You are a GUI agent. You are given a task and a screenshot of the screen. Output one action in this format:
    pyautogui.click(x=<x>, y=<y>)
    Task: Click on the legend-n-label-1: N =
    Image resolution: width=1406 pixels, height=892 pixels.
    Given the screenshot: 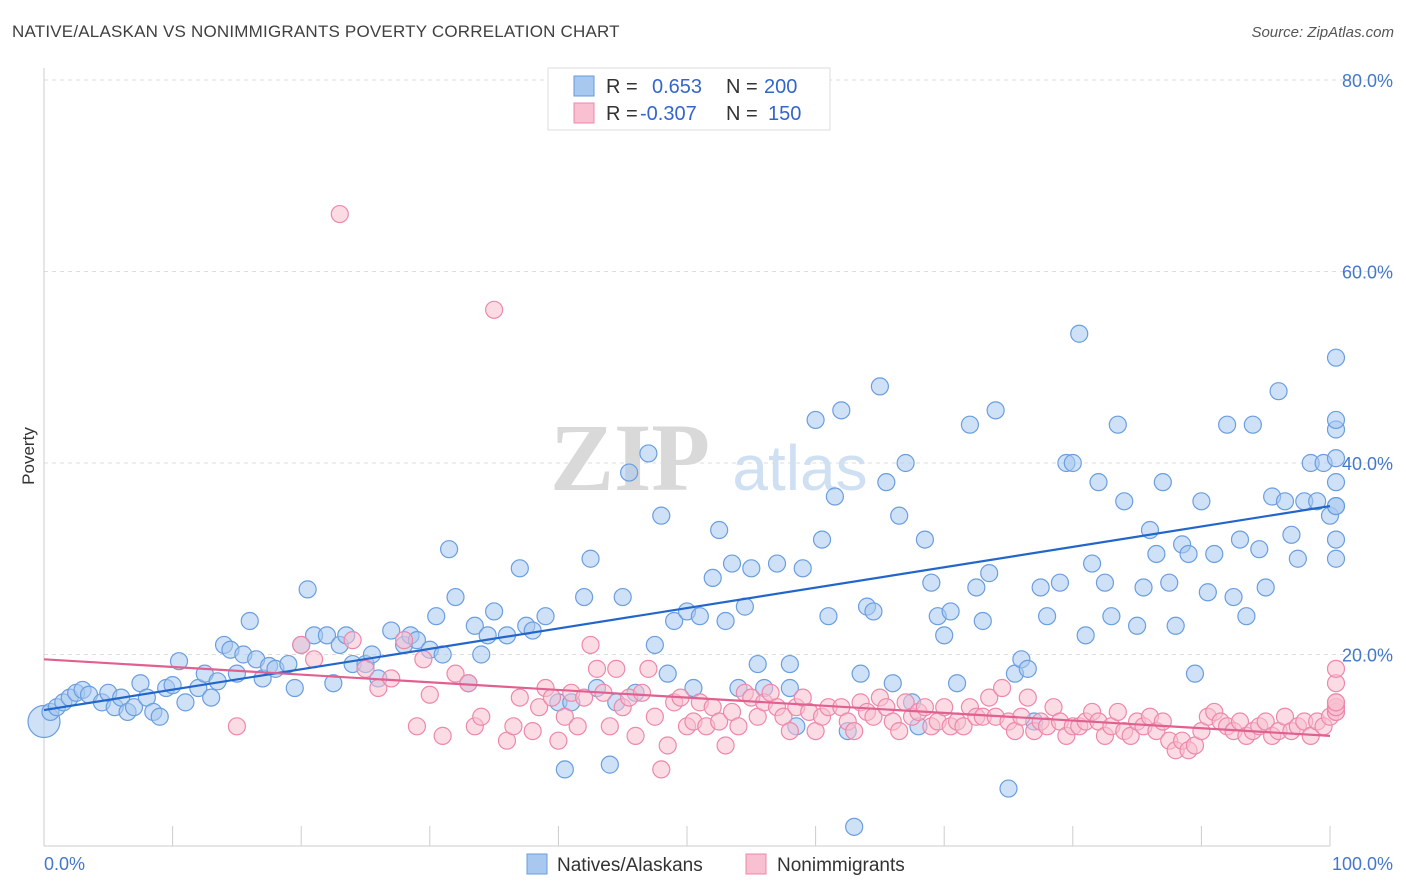 What is the action you would take?
    pyautogui.click(x=742, y=87)
    